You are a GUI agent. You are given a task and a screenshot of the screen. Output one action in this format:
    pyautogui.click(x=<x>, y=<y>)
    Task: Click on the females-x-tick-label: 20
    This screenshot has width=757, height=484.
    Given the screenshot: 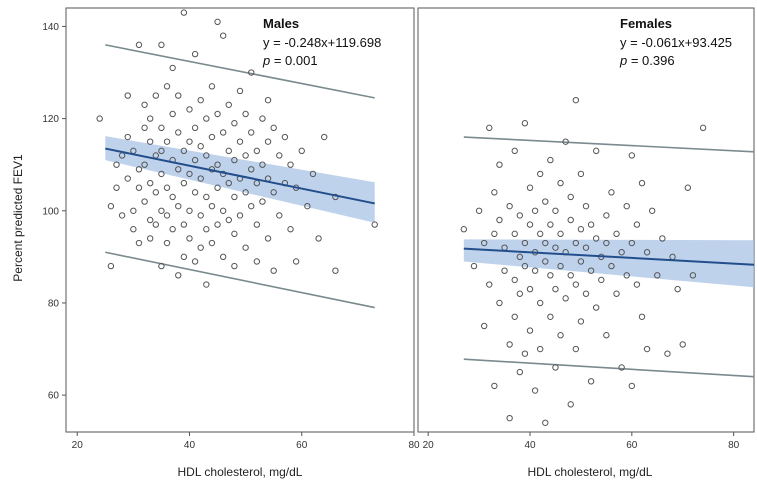 What is the action you would take?
    pyautogui.click(x=429, y=445)
    